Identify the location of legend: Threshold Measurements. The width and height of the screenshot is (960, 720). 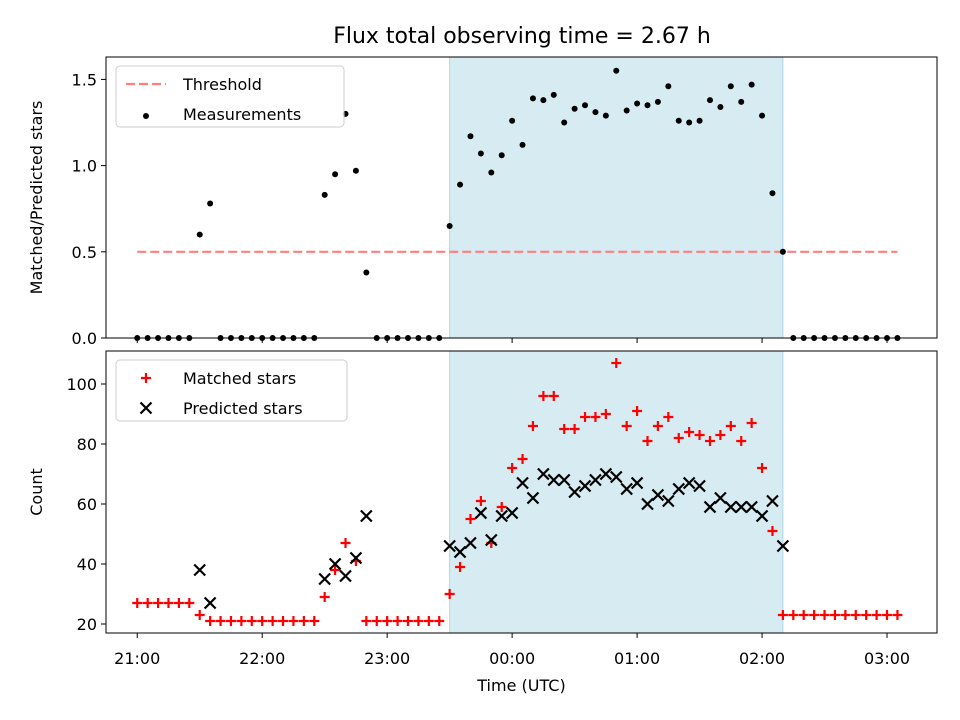
(230, 96).